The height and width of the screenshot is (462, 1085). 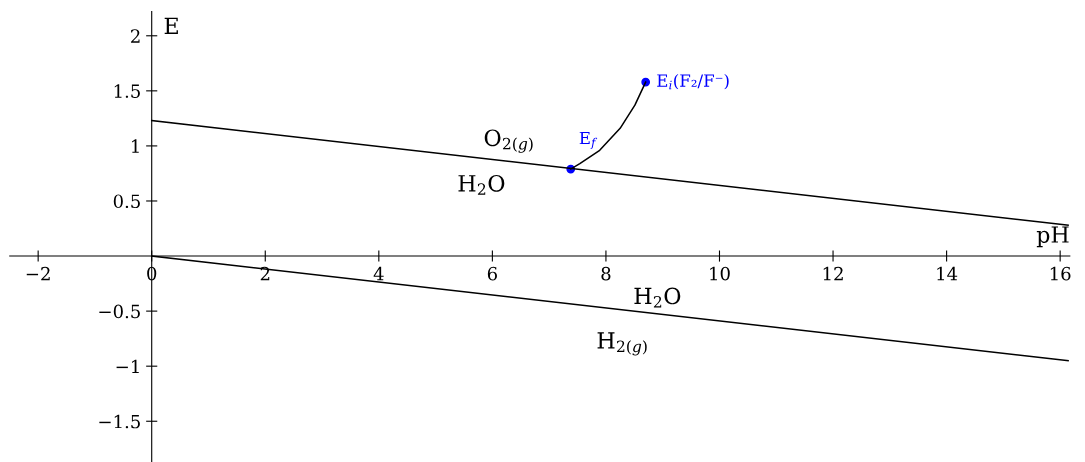 What do you see at coordinates (1052, 237) in the screenshot?
I see `x-axis-title: pH` at bounding box center [1052, 237].